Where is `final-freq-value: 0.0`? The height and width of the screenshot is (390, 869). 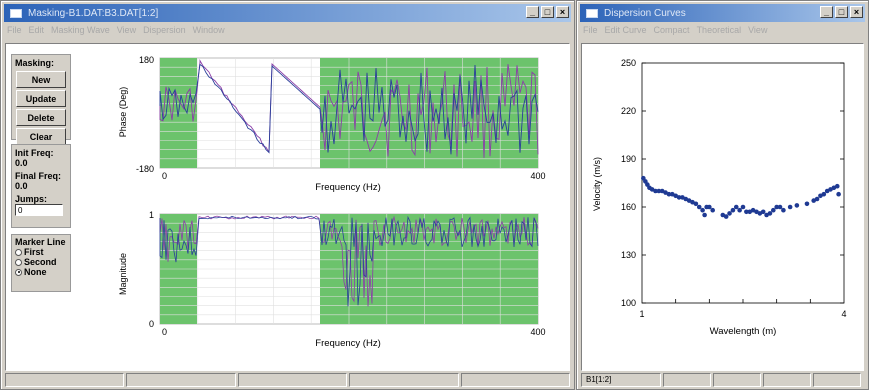
final-freq-value: 0.0 is located at coordinates (21, 186).